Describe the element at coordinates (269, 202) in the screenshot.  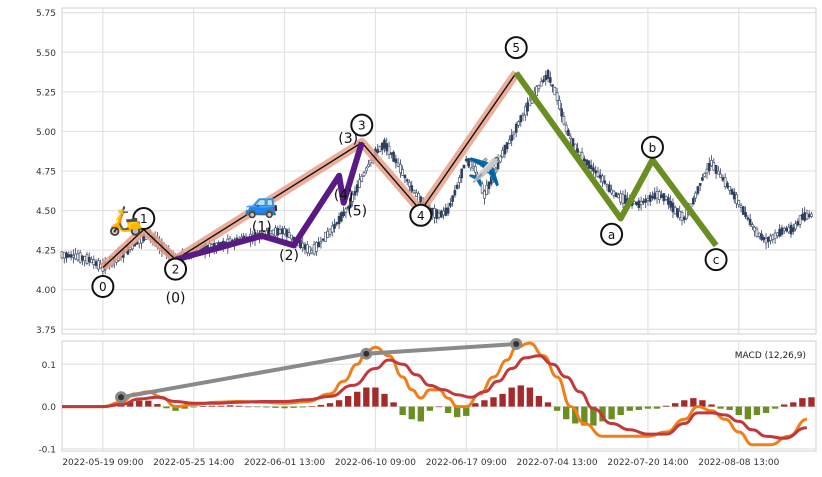
I see `subwave-line` at that location.